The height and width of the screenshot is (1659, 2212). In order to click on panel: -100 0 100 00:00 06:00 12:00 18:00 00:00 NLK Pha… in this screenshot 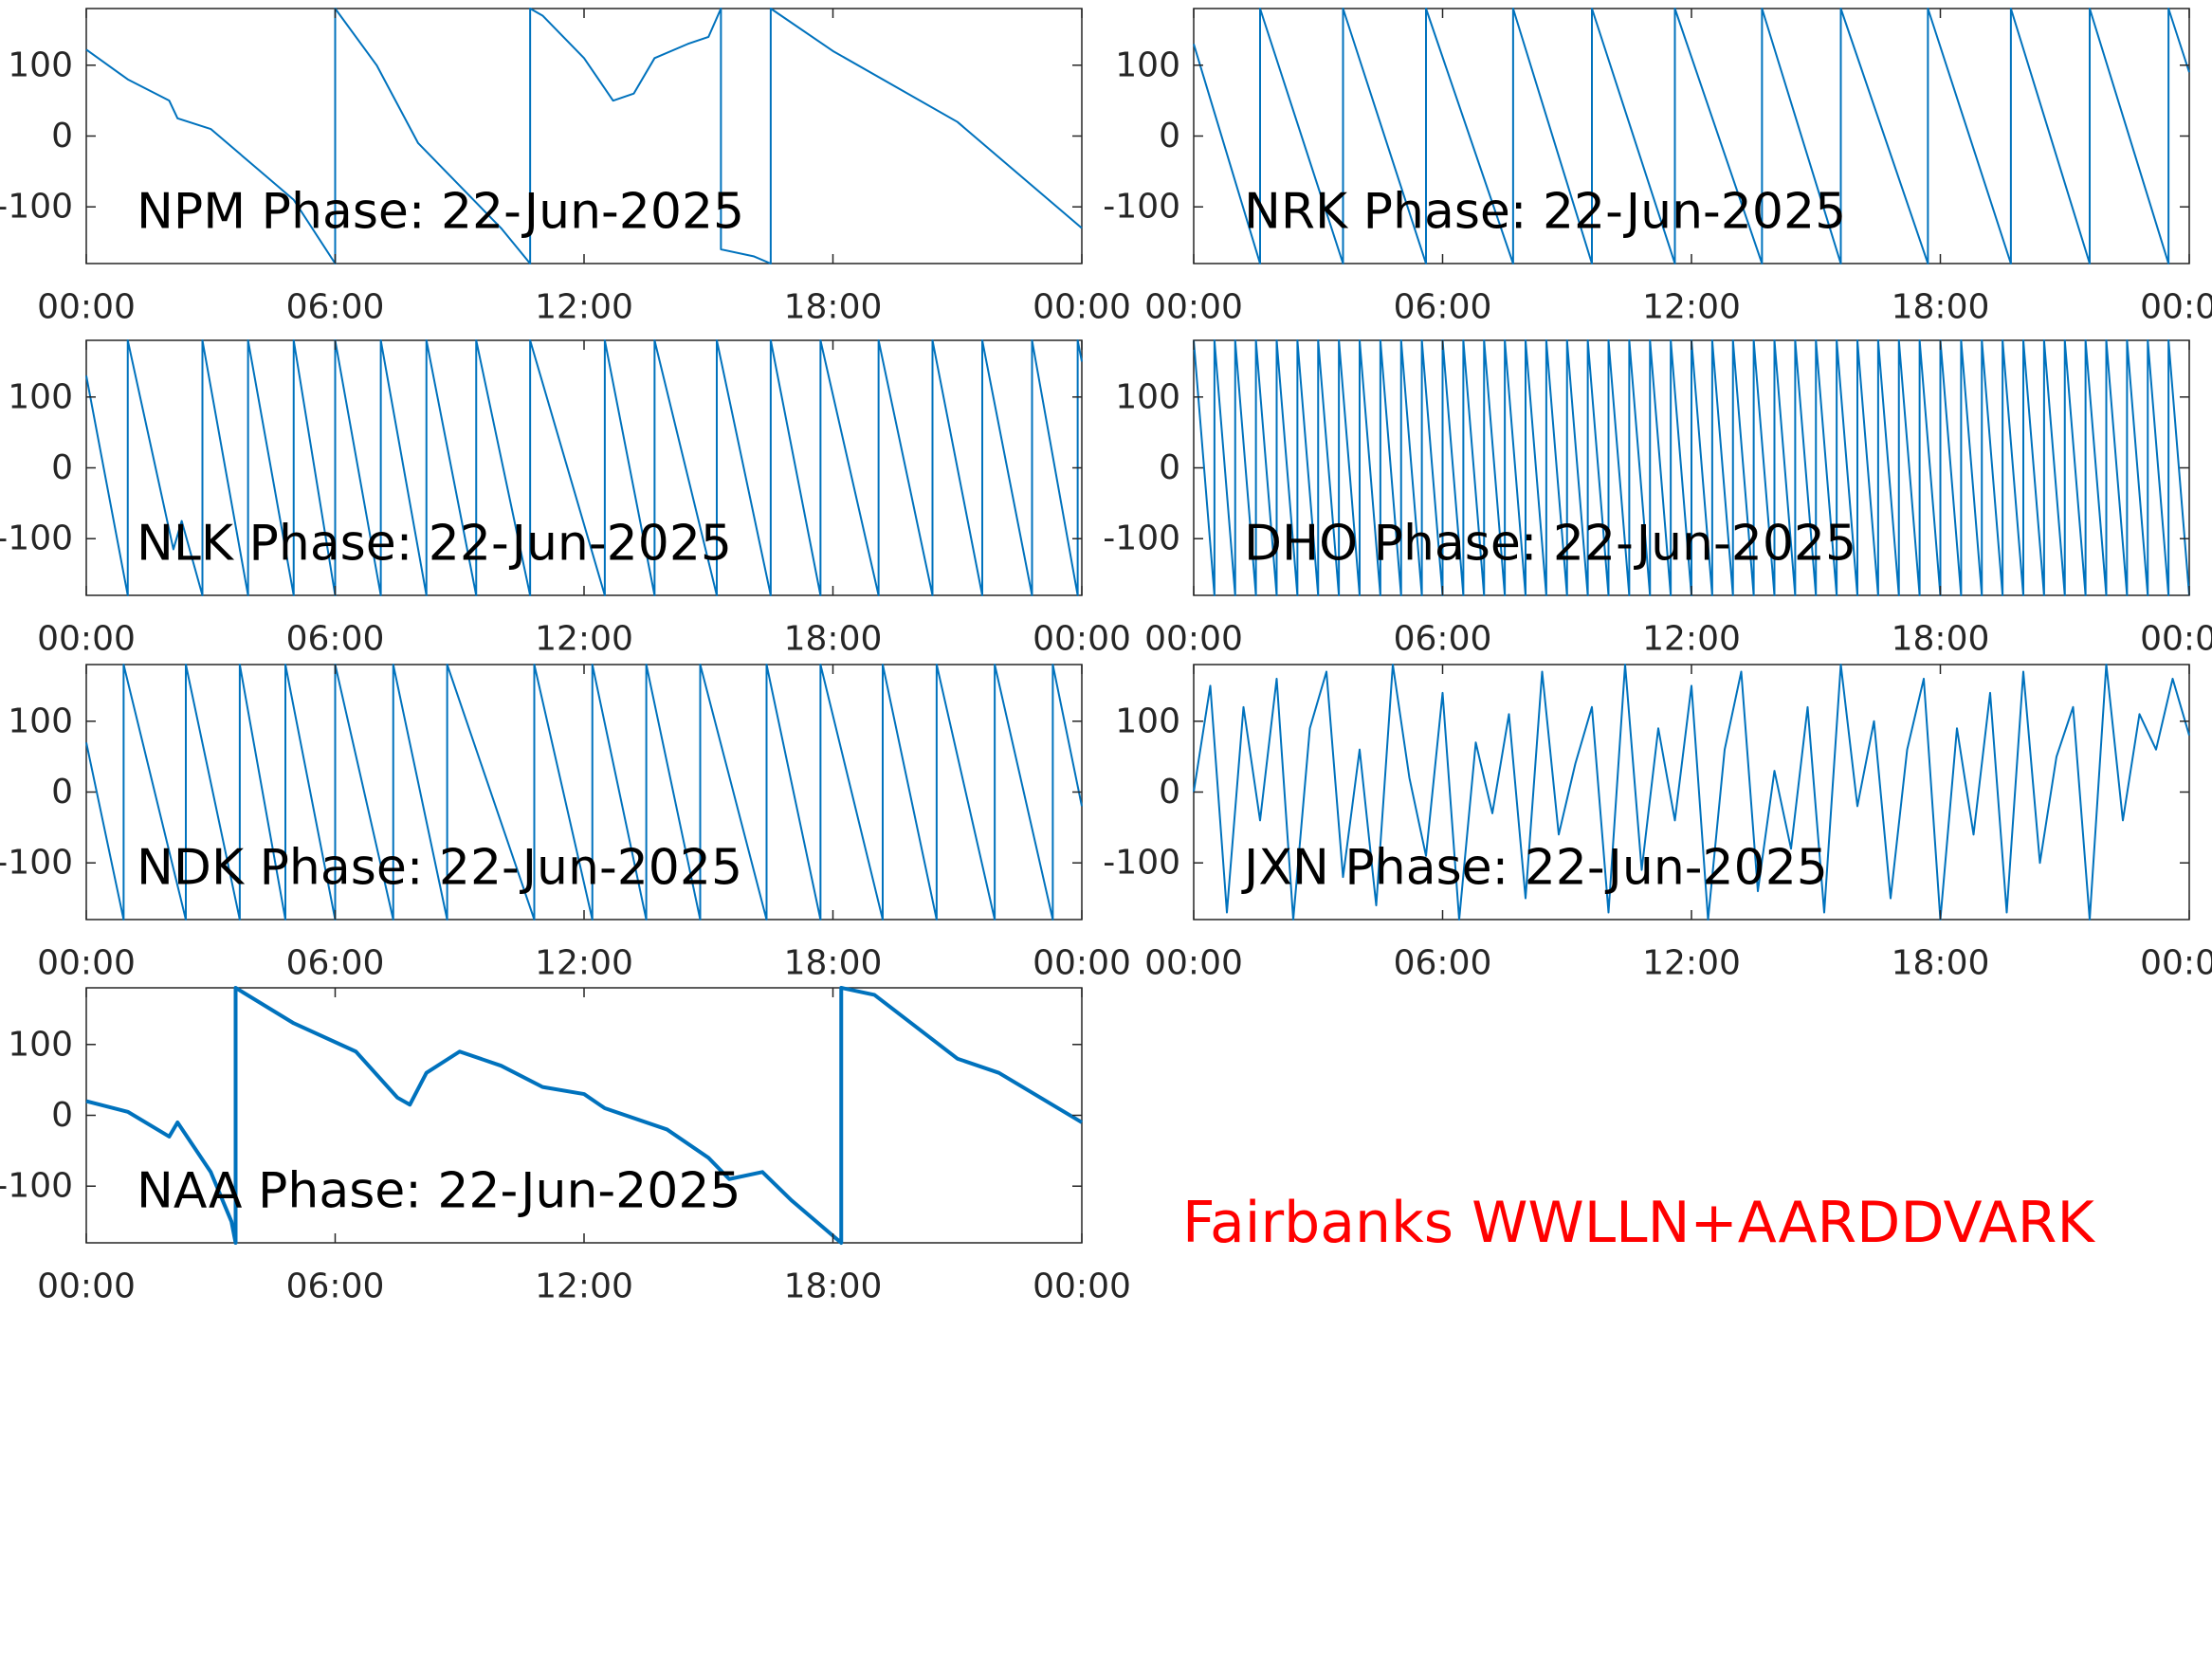, I will do `click(565, 499)`.